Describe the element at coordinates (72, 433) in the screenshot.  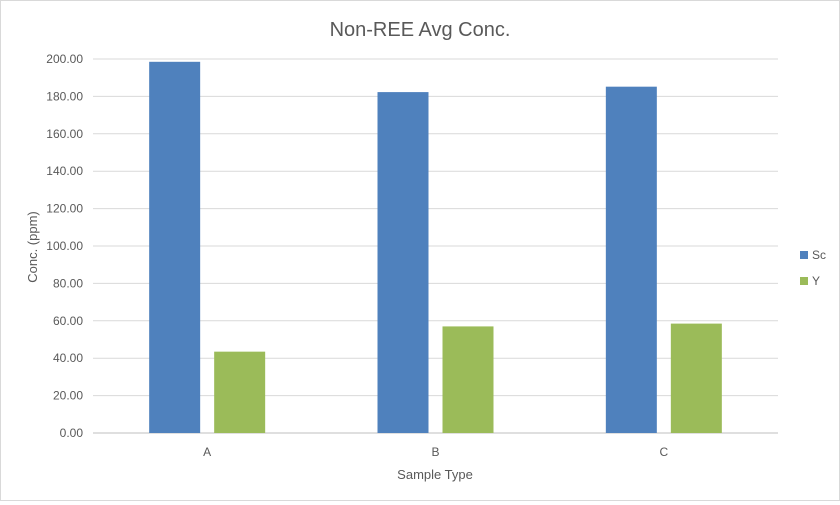
I see `y-tick-label: 0.00` at that location.